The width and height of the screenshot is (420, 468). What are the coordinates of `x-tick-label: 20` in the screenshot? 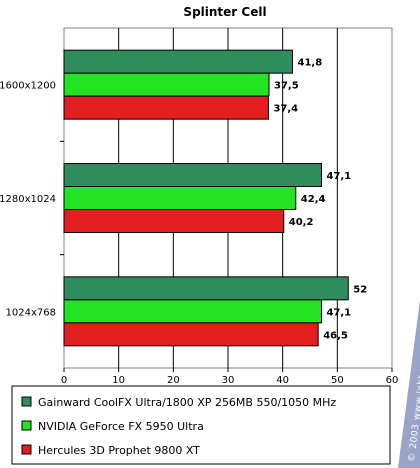 It's located at (173, 380).